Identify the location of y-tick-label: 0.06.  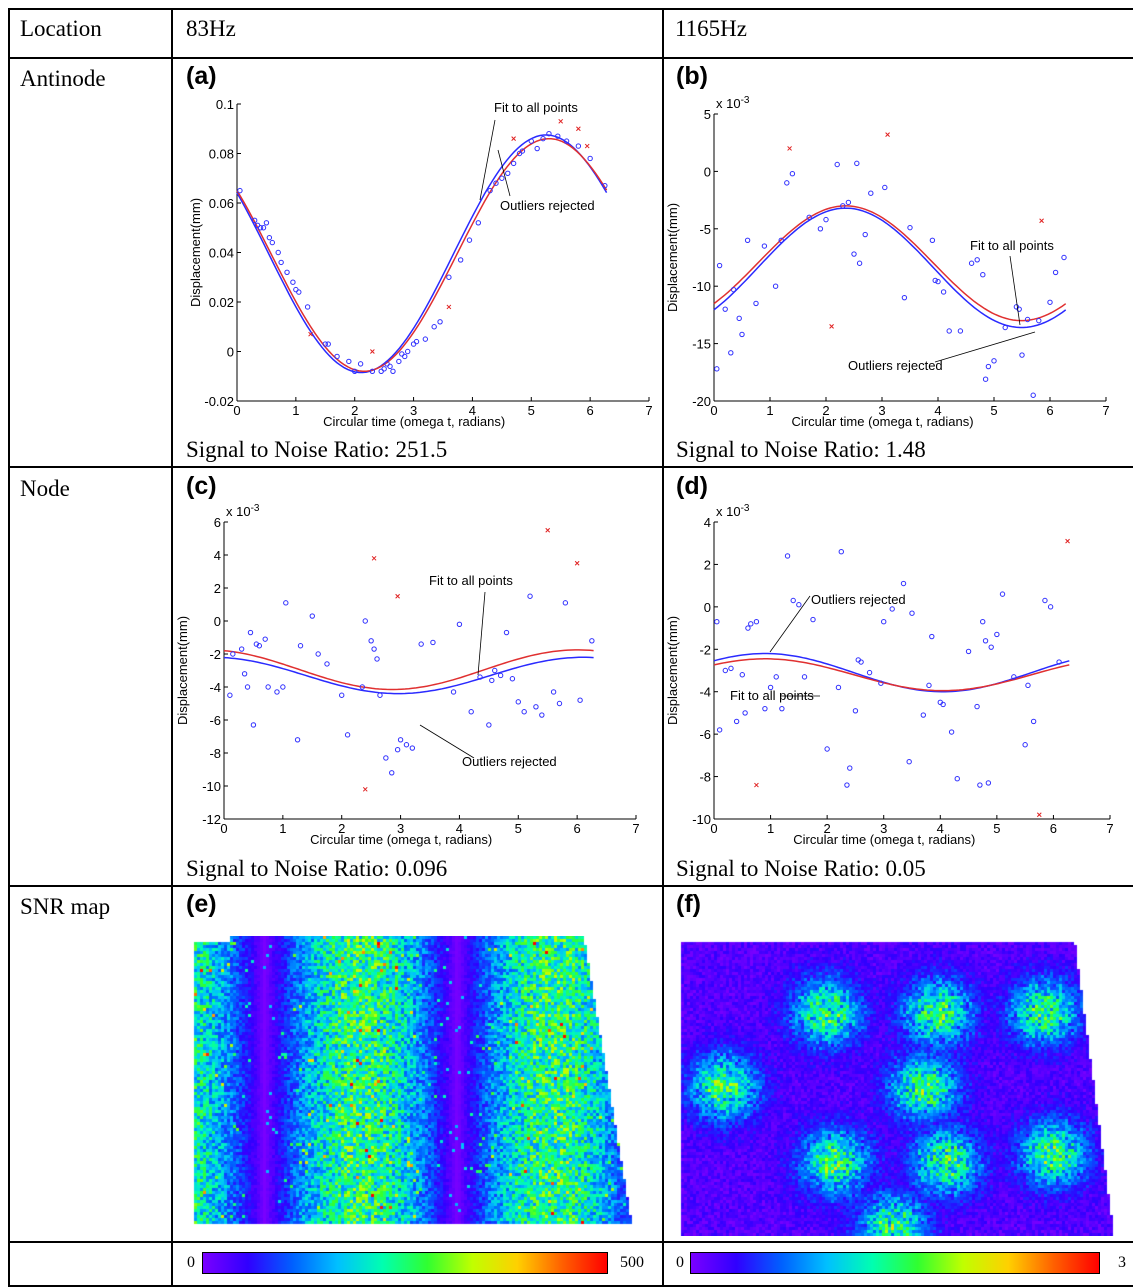
(221, 203).